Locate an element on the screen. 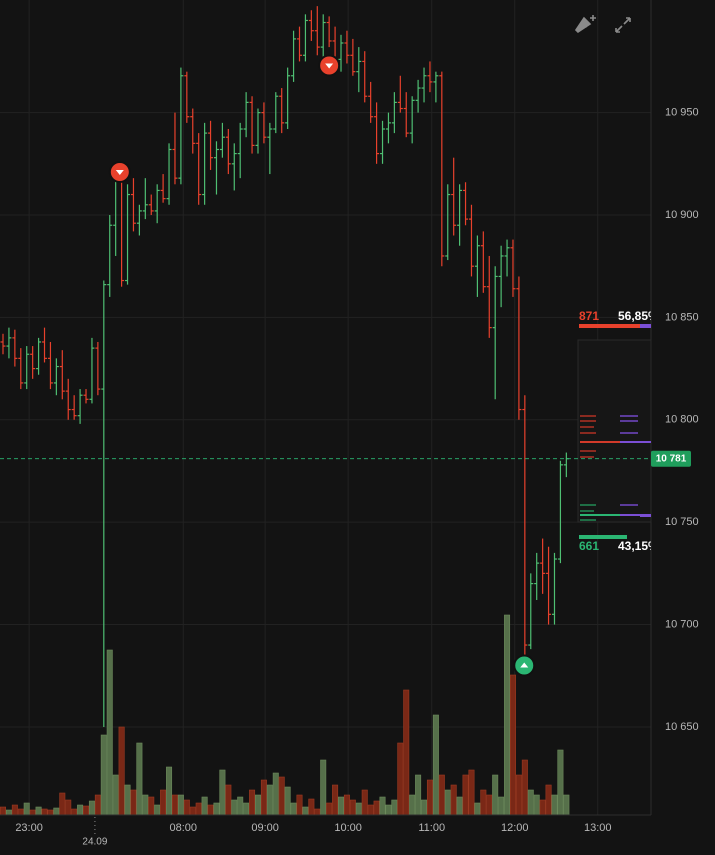  x-tick-label: 12:00 is located at coordinates (515, 828).